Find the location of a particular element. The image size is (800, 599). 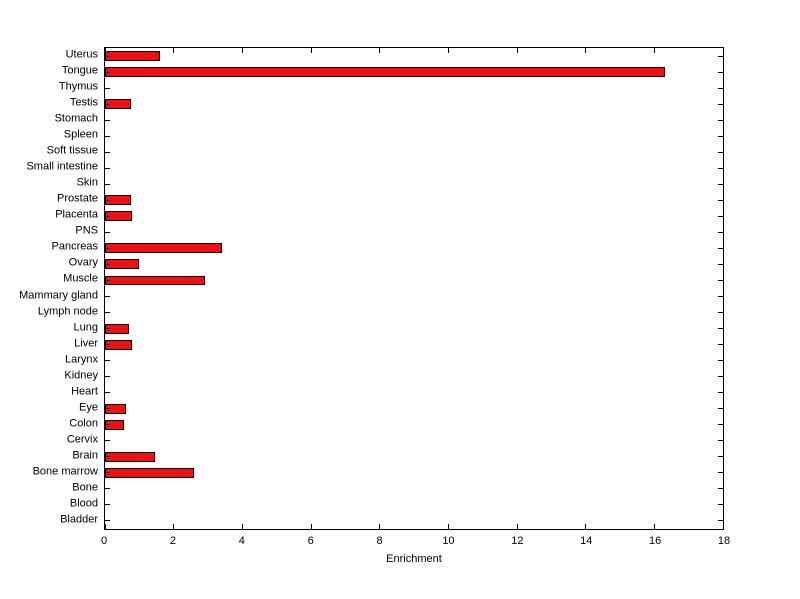

x-tick-label: 16 is located at coordinates (655, 541).